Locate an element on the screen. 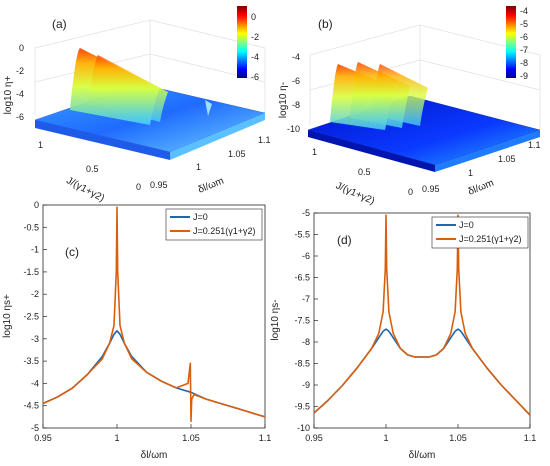  y-tick-label: -1 is located at coordinates (35, 250).